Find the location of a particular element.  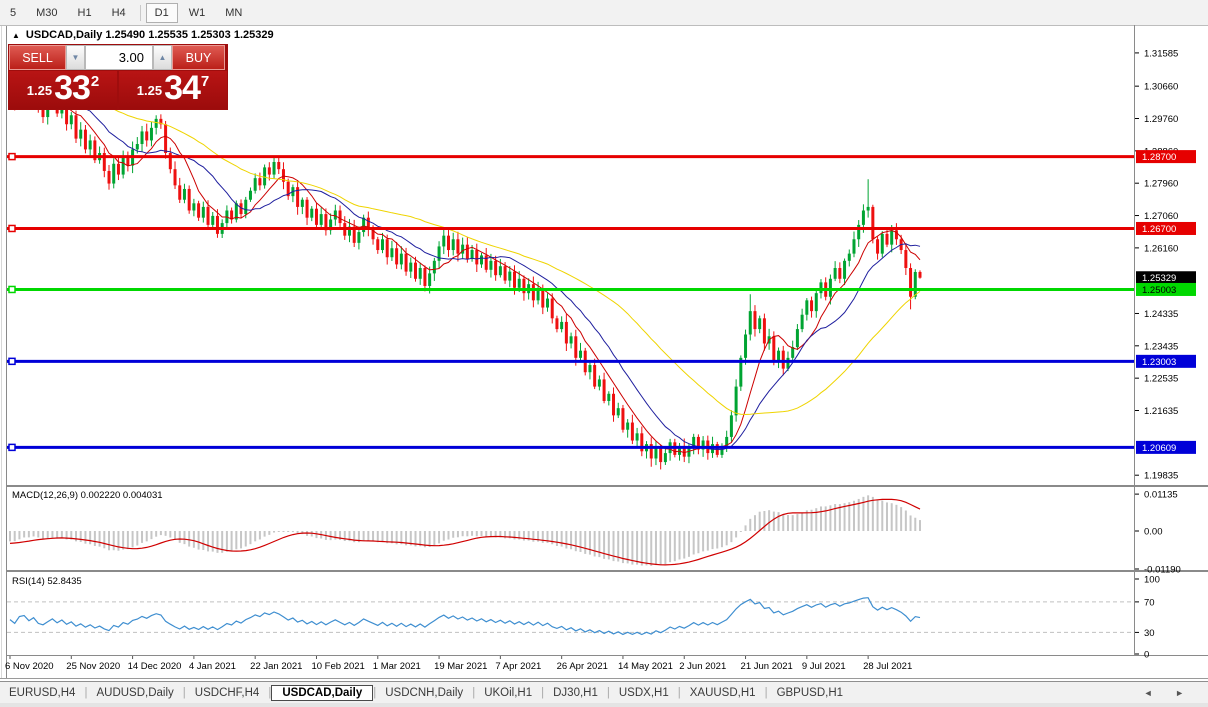

svg-text: 1.30660 is located at coordinates (1161, 87).